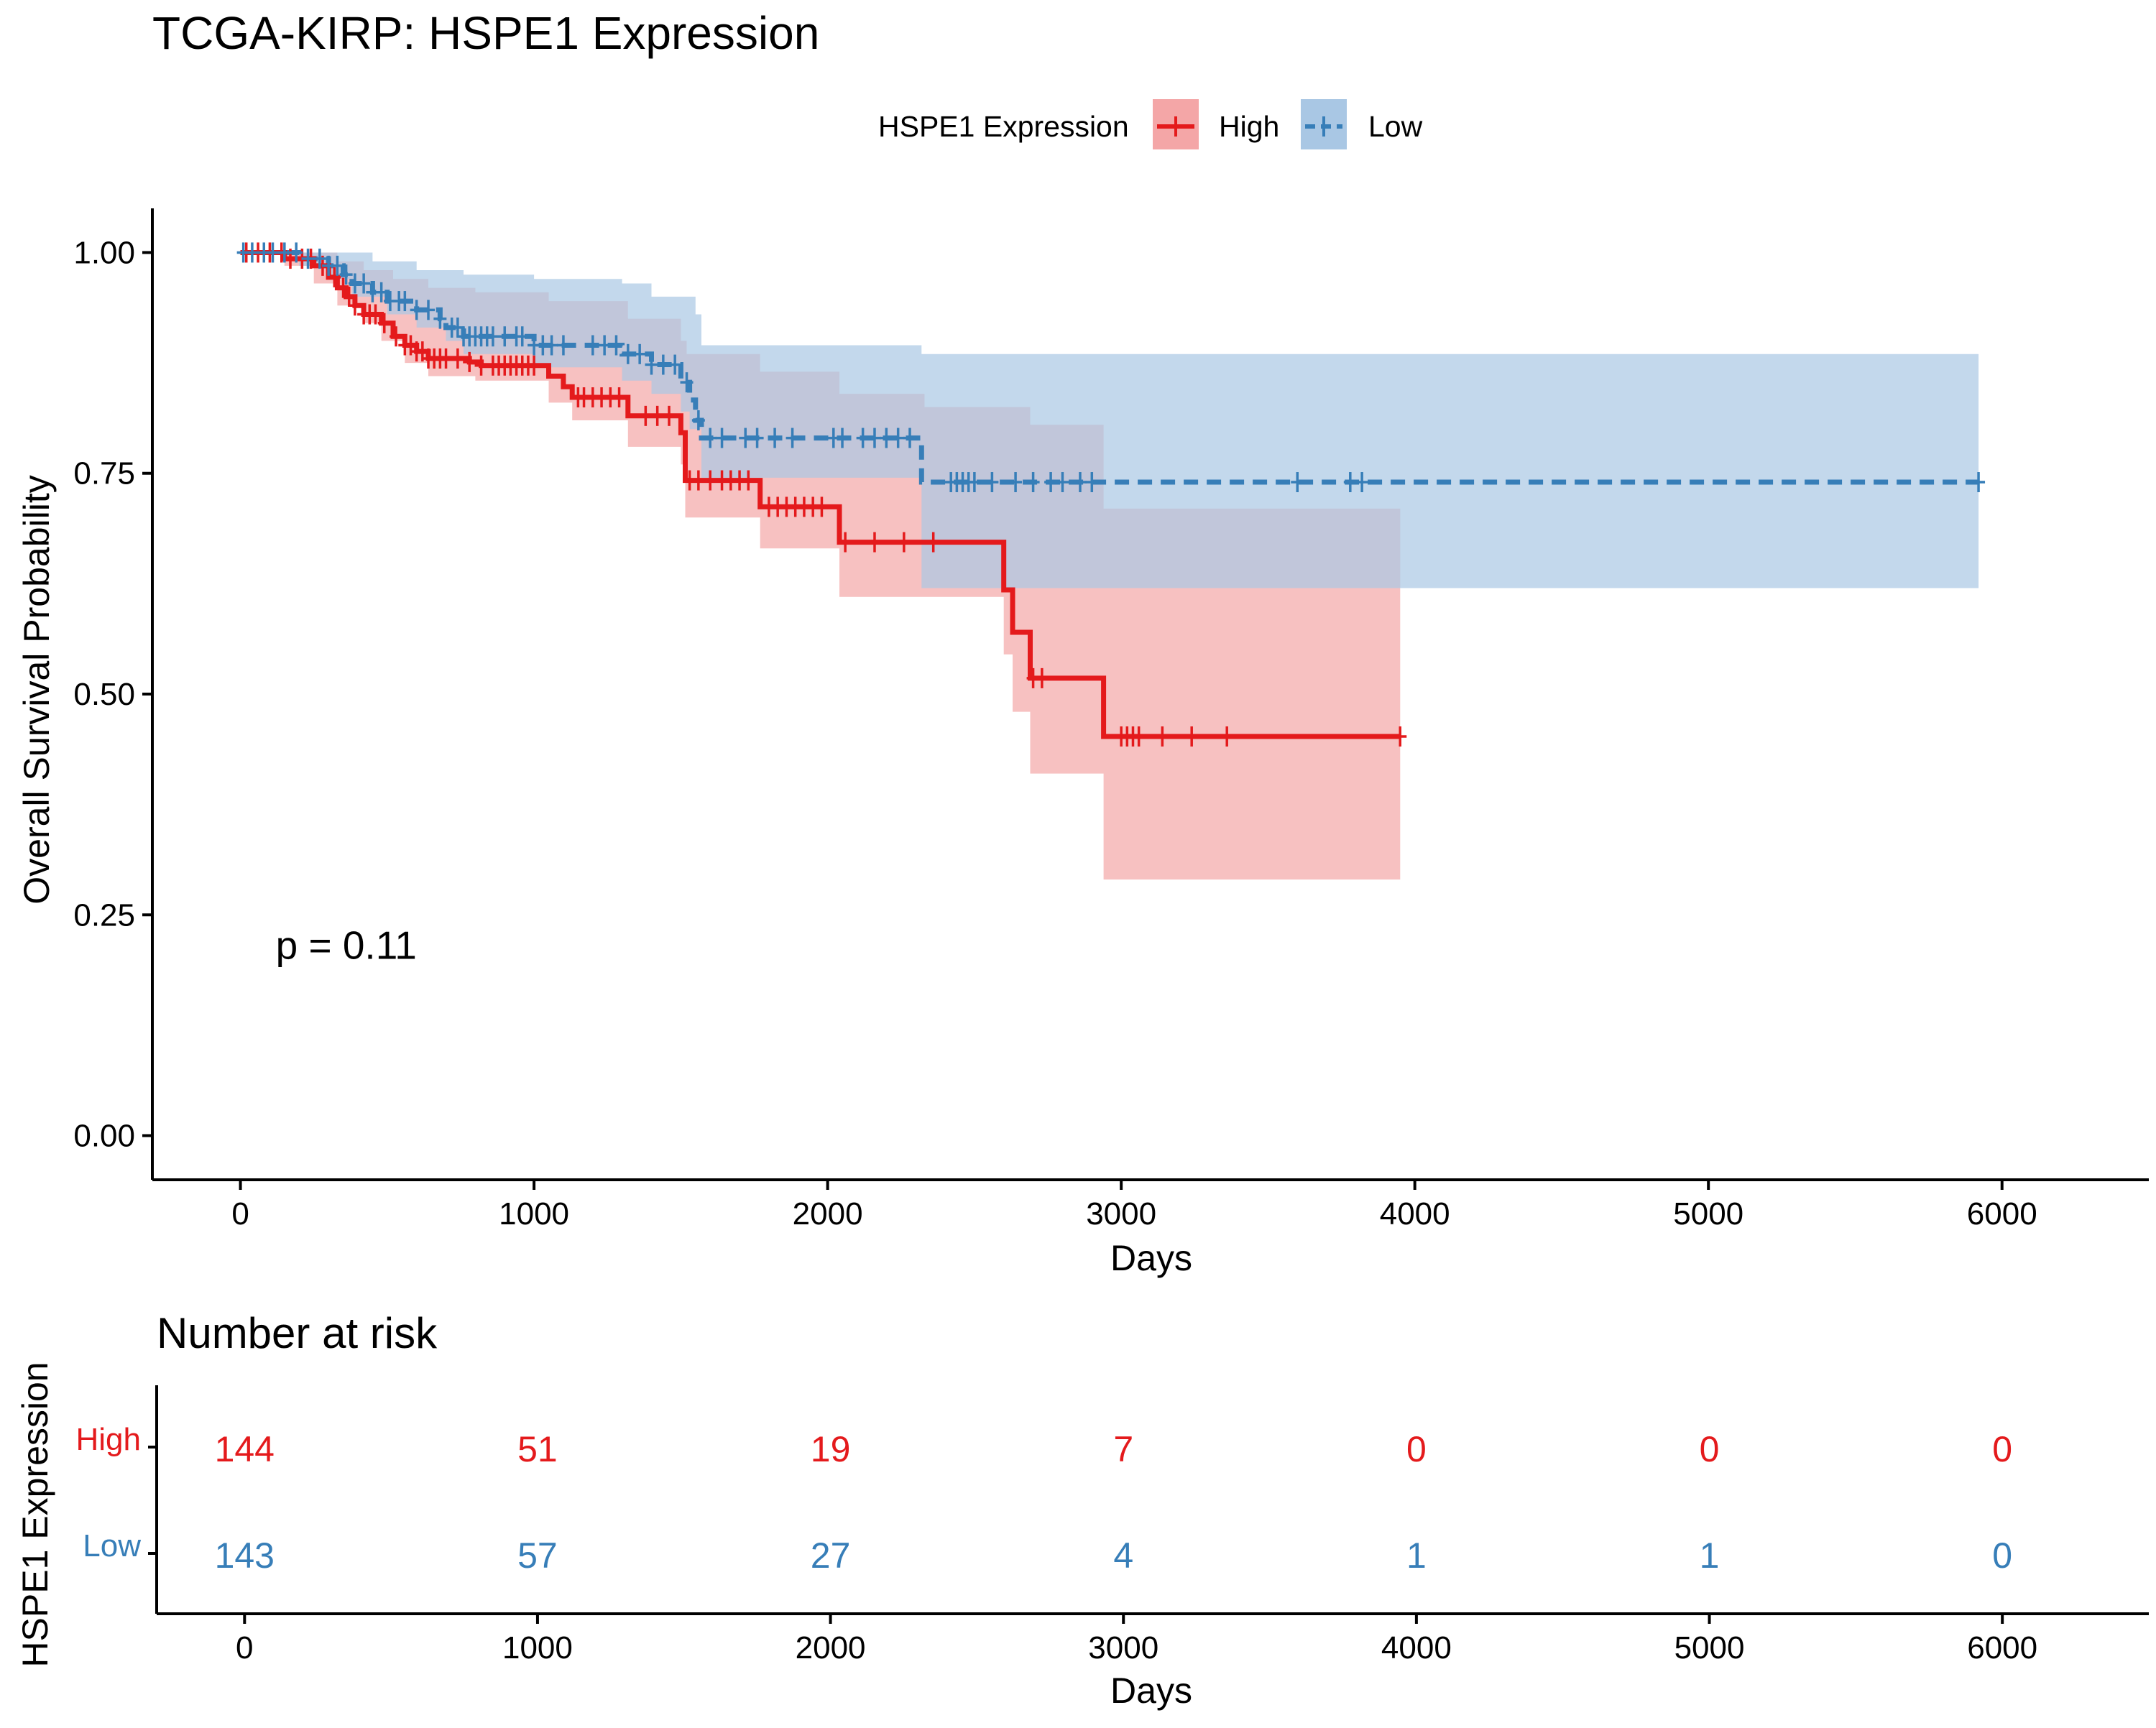 Image resolution: width=2156 pixels, height=1728 pixels. Describe the element at coordinates (244, 1648) in the screenshot. I see `risk-x-tick-label: 0` at that location.